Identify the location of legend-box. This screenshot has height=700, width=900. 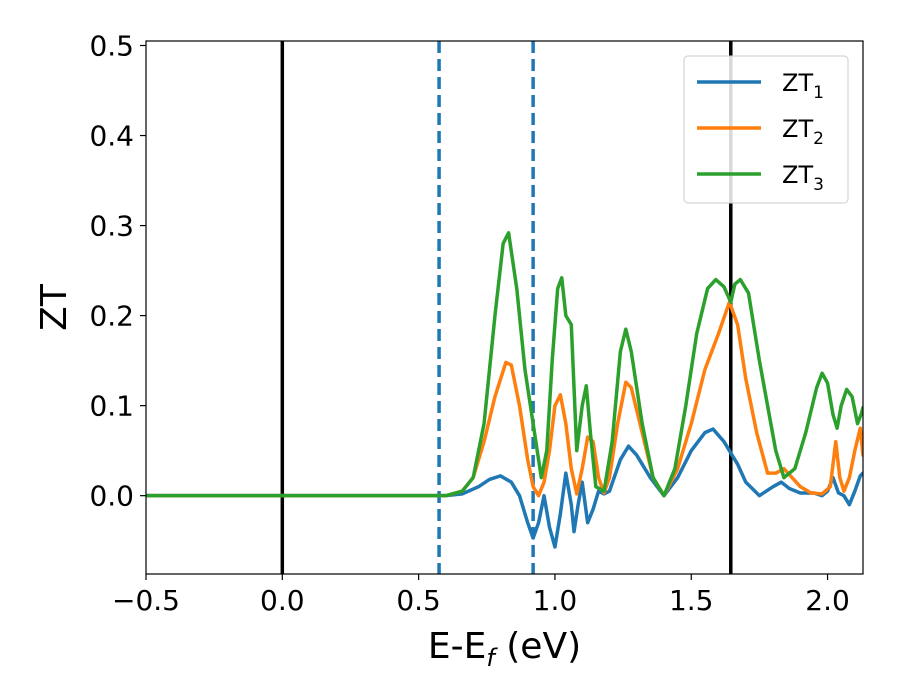
(766, 129).